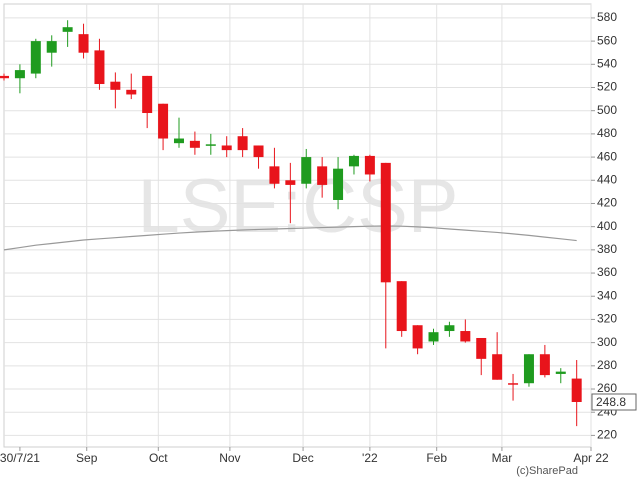 This screenshot has height=480, width=640. Describe the element at coordinates (607, 226) in the screenshot. I see `y-tick-label: 400` at that location.